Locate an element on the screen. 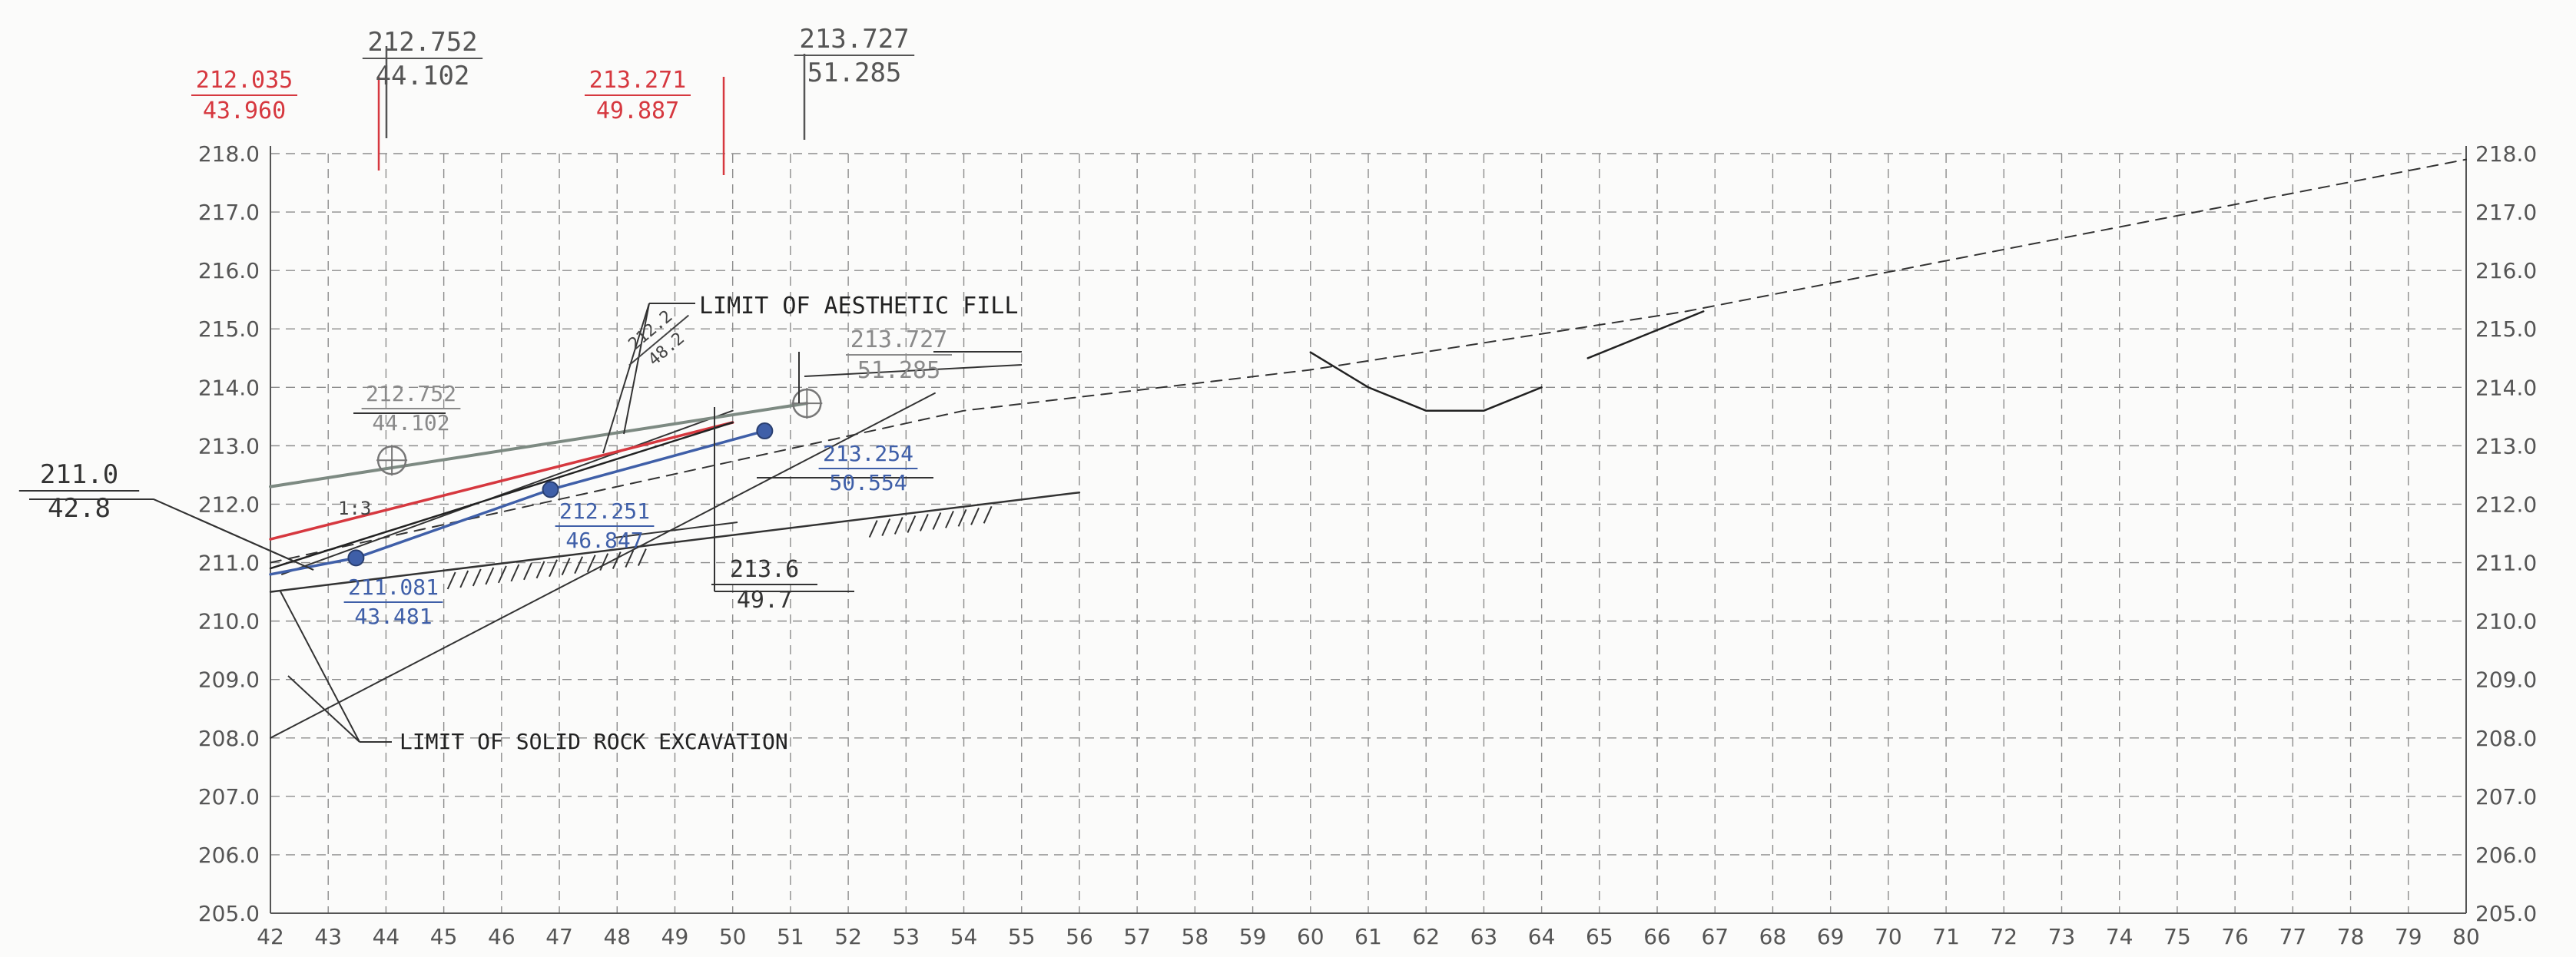 This screenshot has width=2576, height=957. x-tick-label: 67 is located at coordinates (1715, 936).